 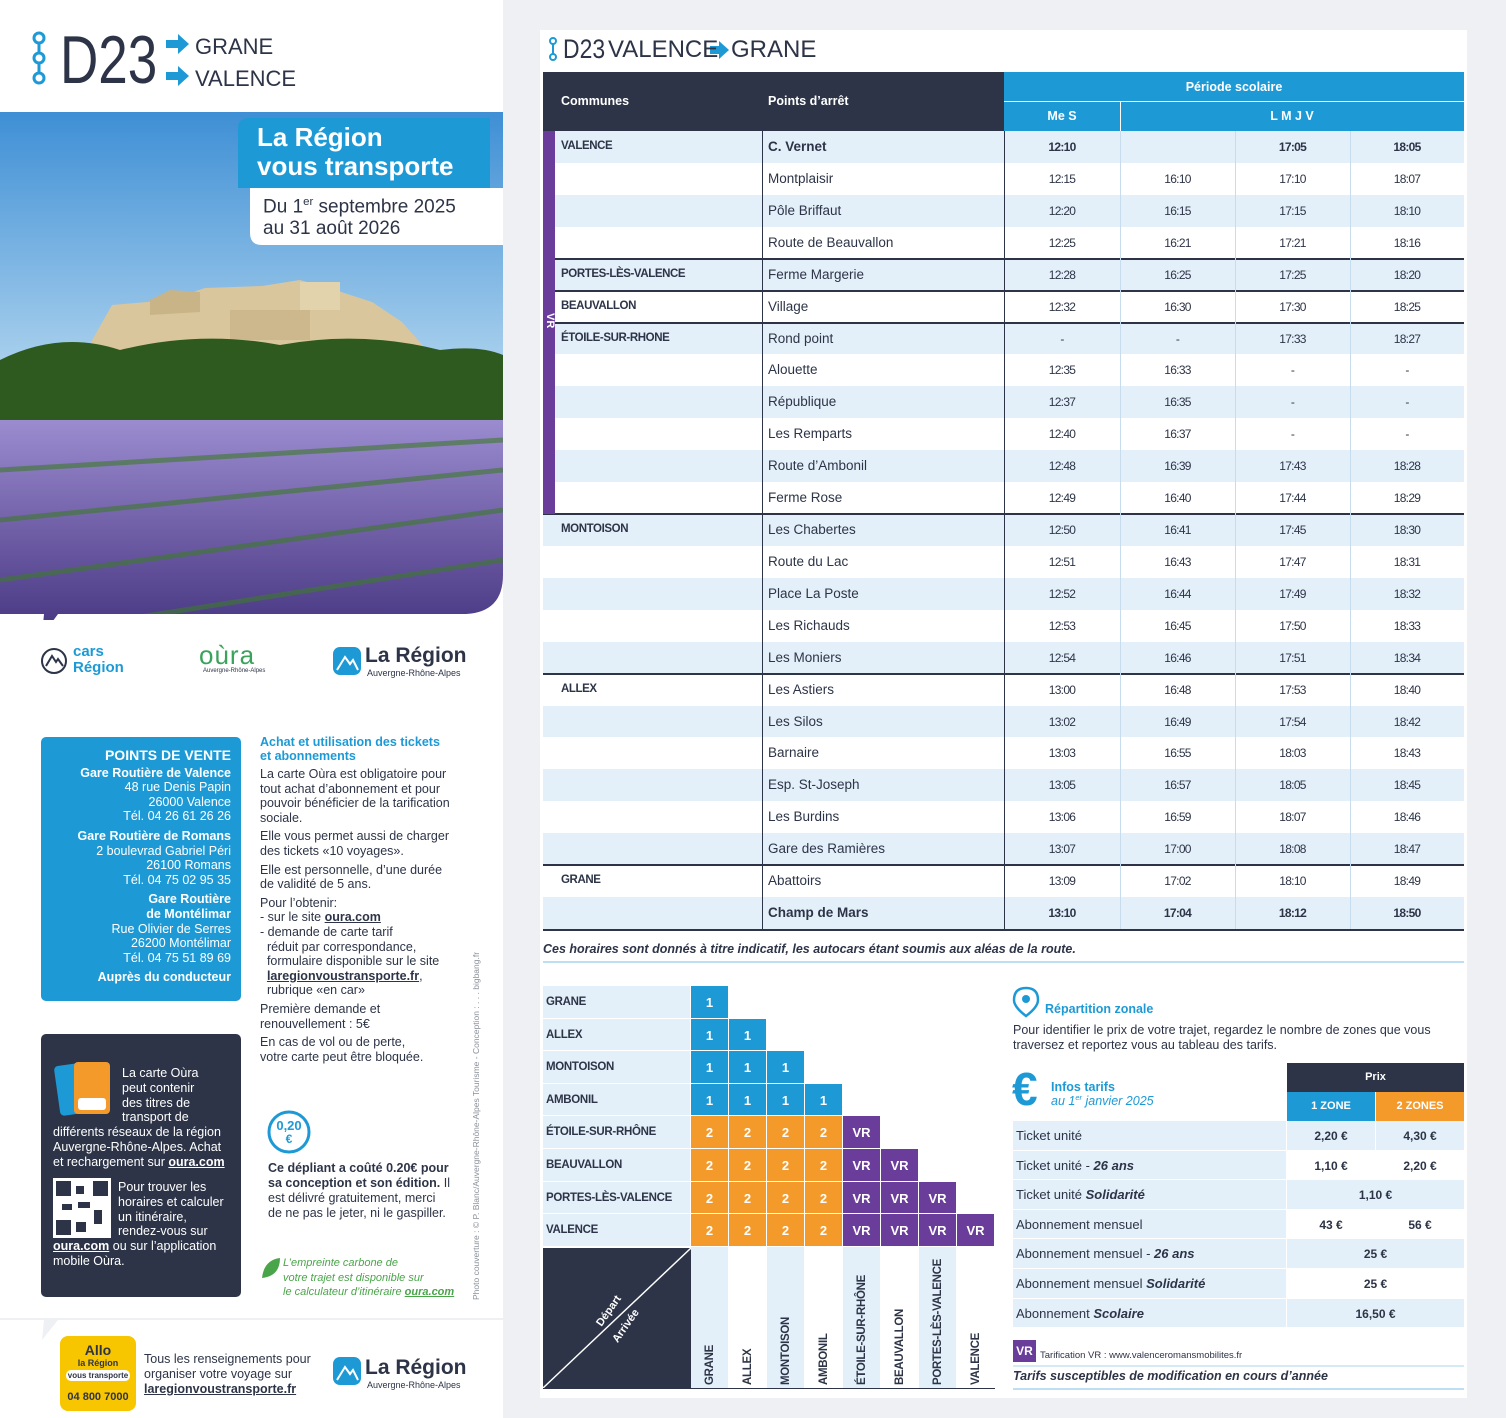 I want to click on fare-price: 1,10 €, so click(x=1375, y=1195).